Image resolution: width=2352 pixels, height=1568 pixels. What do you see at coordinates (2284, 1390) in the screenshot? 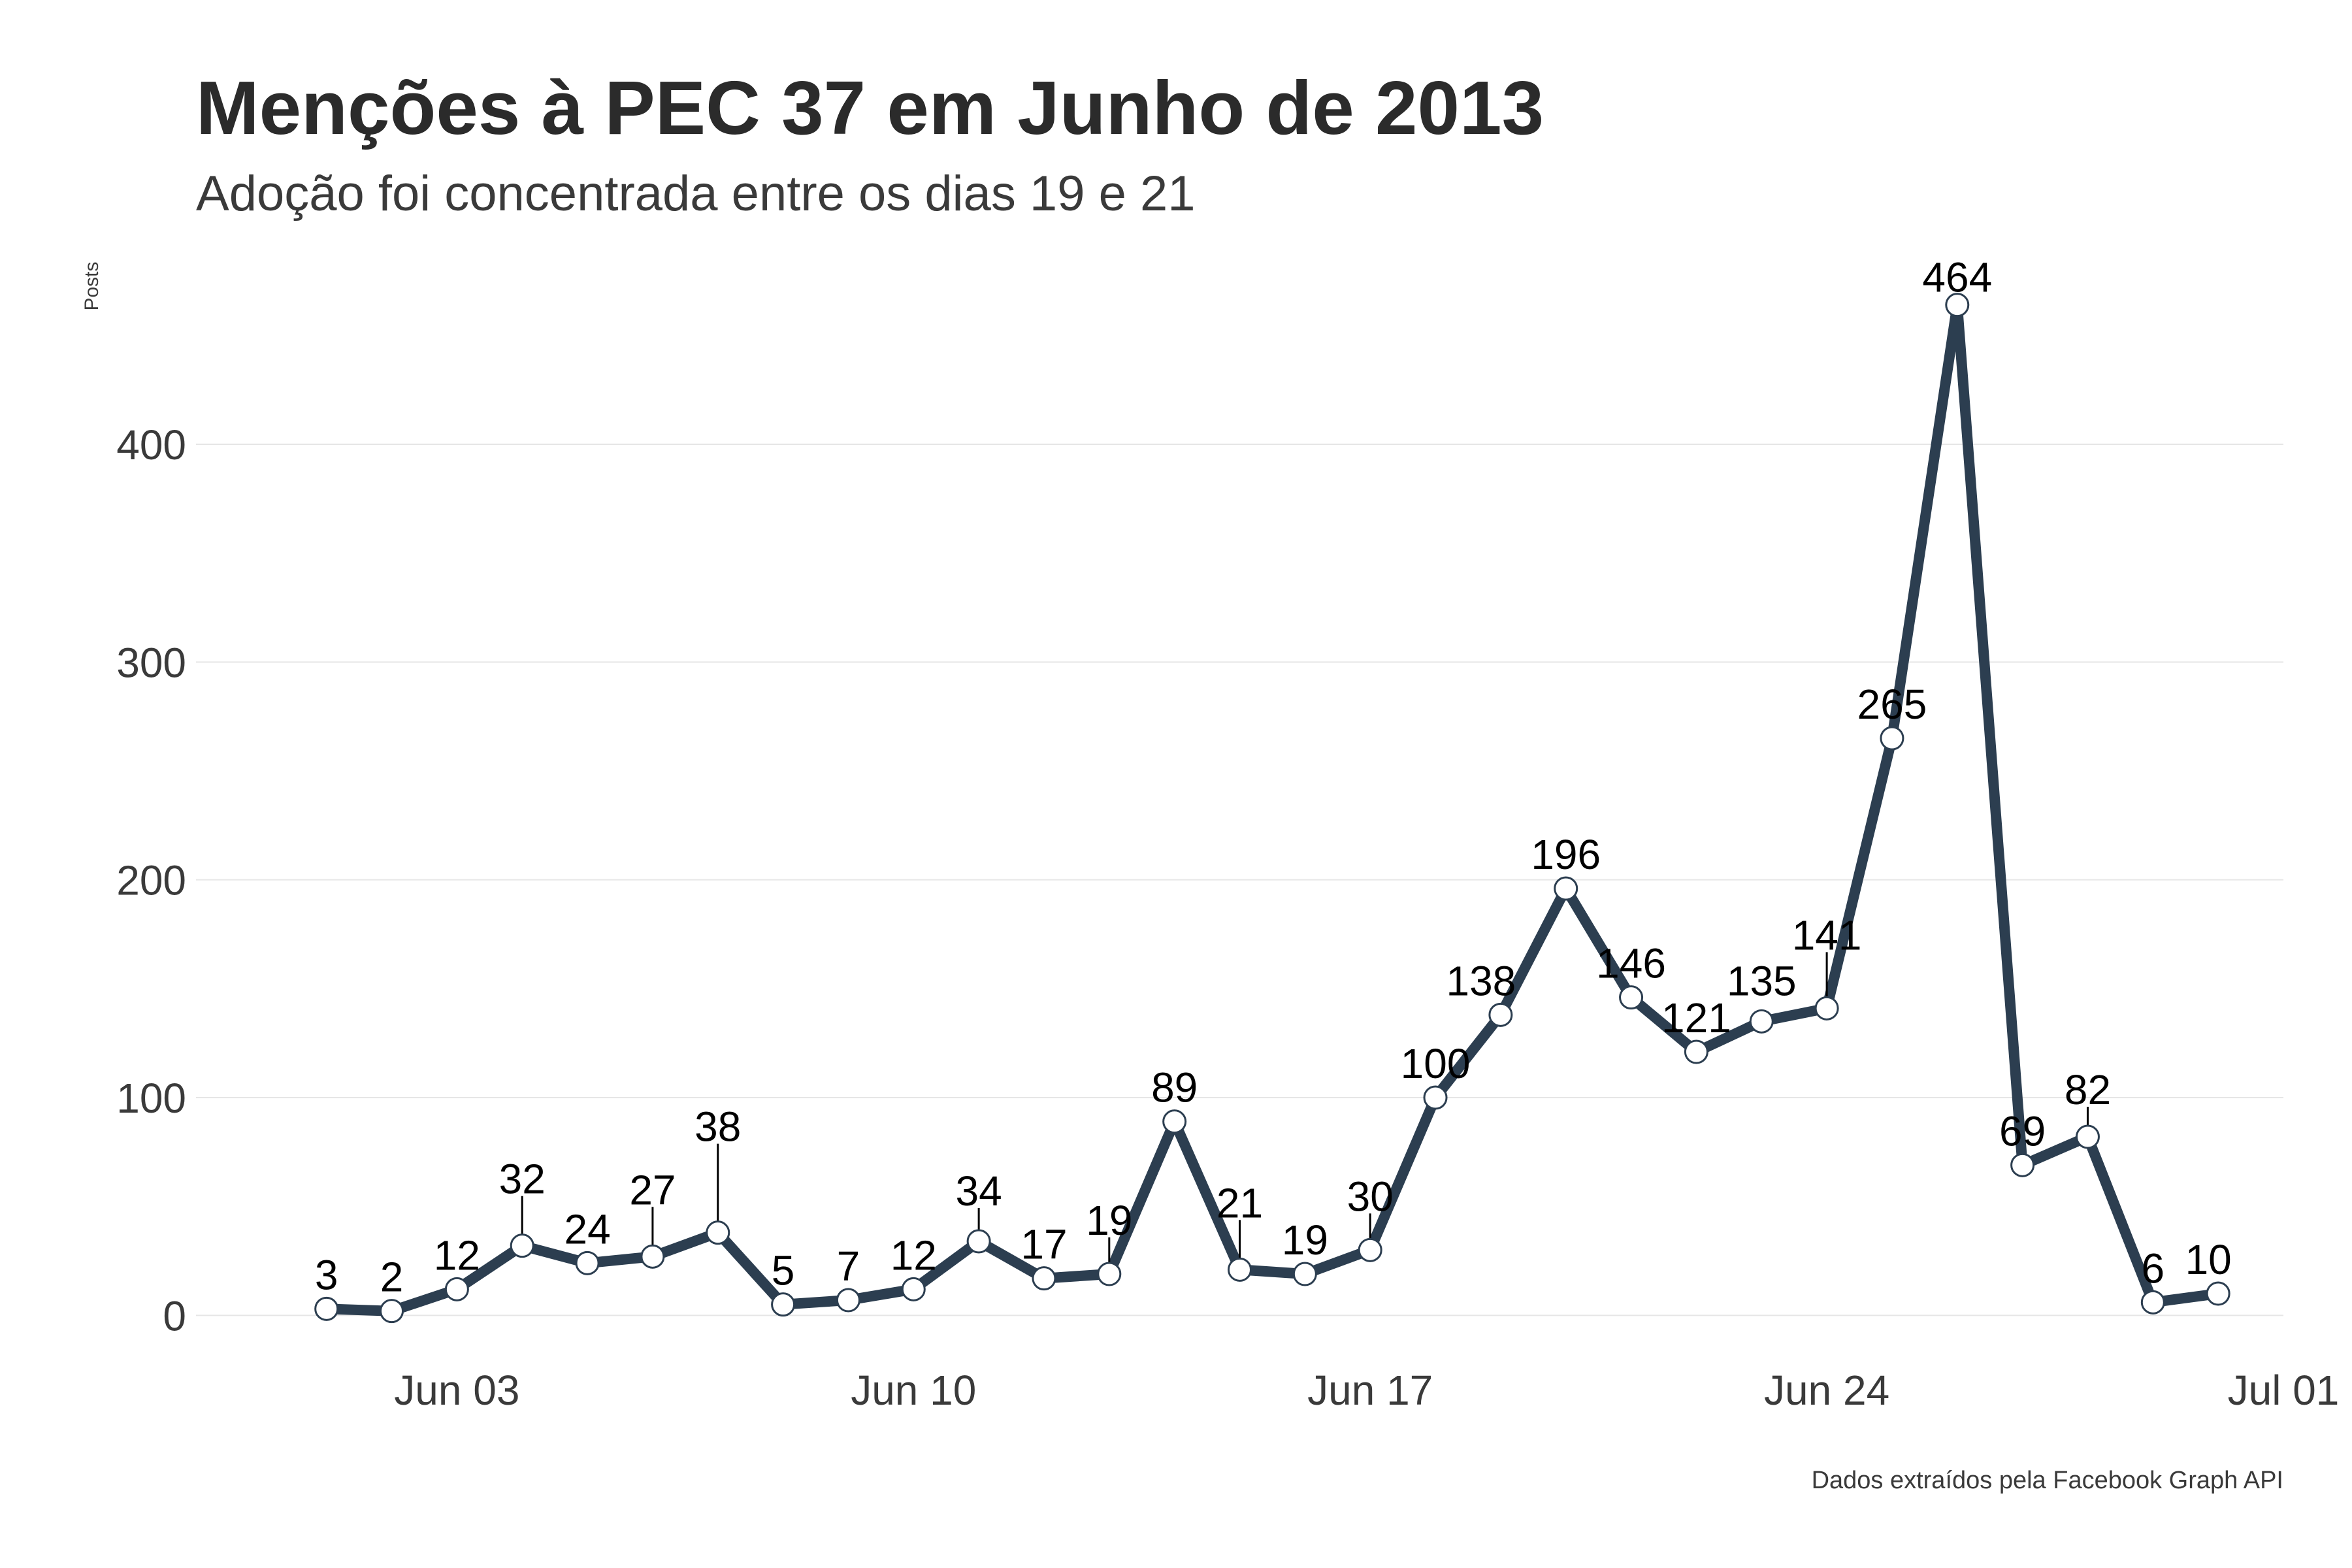
I see `x-tick-label: Jul 01` at bounding box center [2284, 1390].